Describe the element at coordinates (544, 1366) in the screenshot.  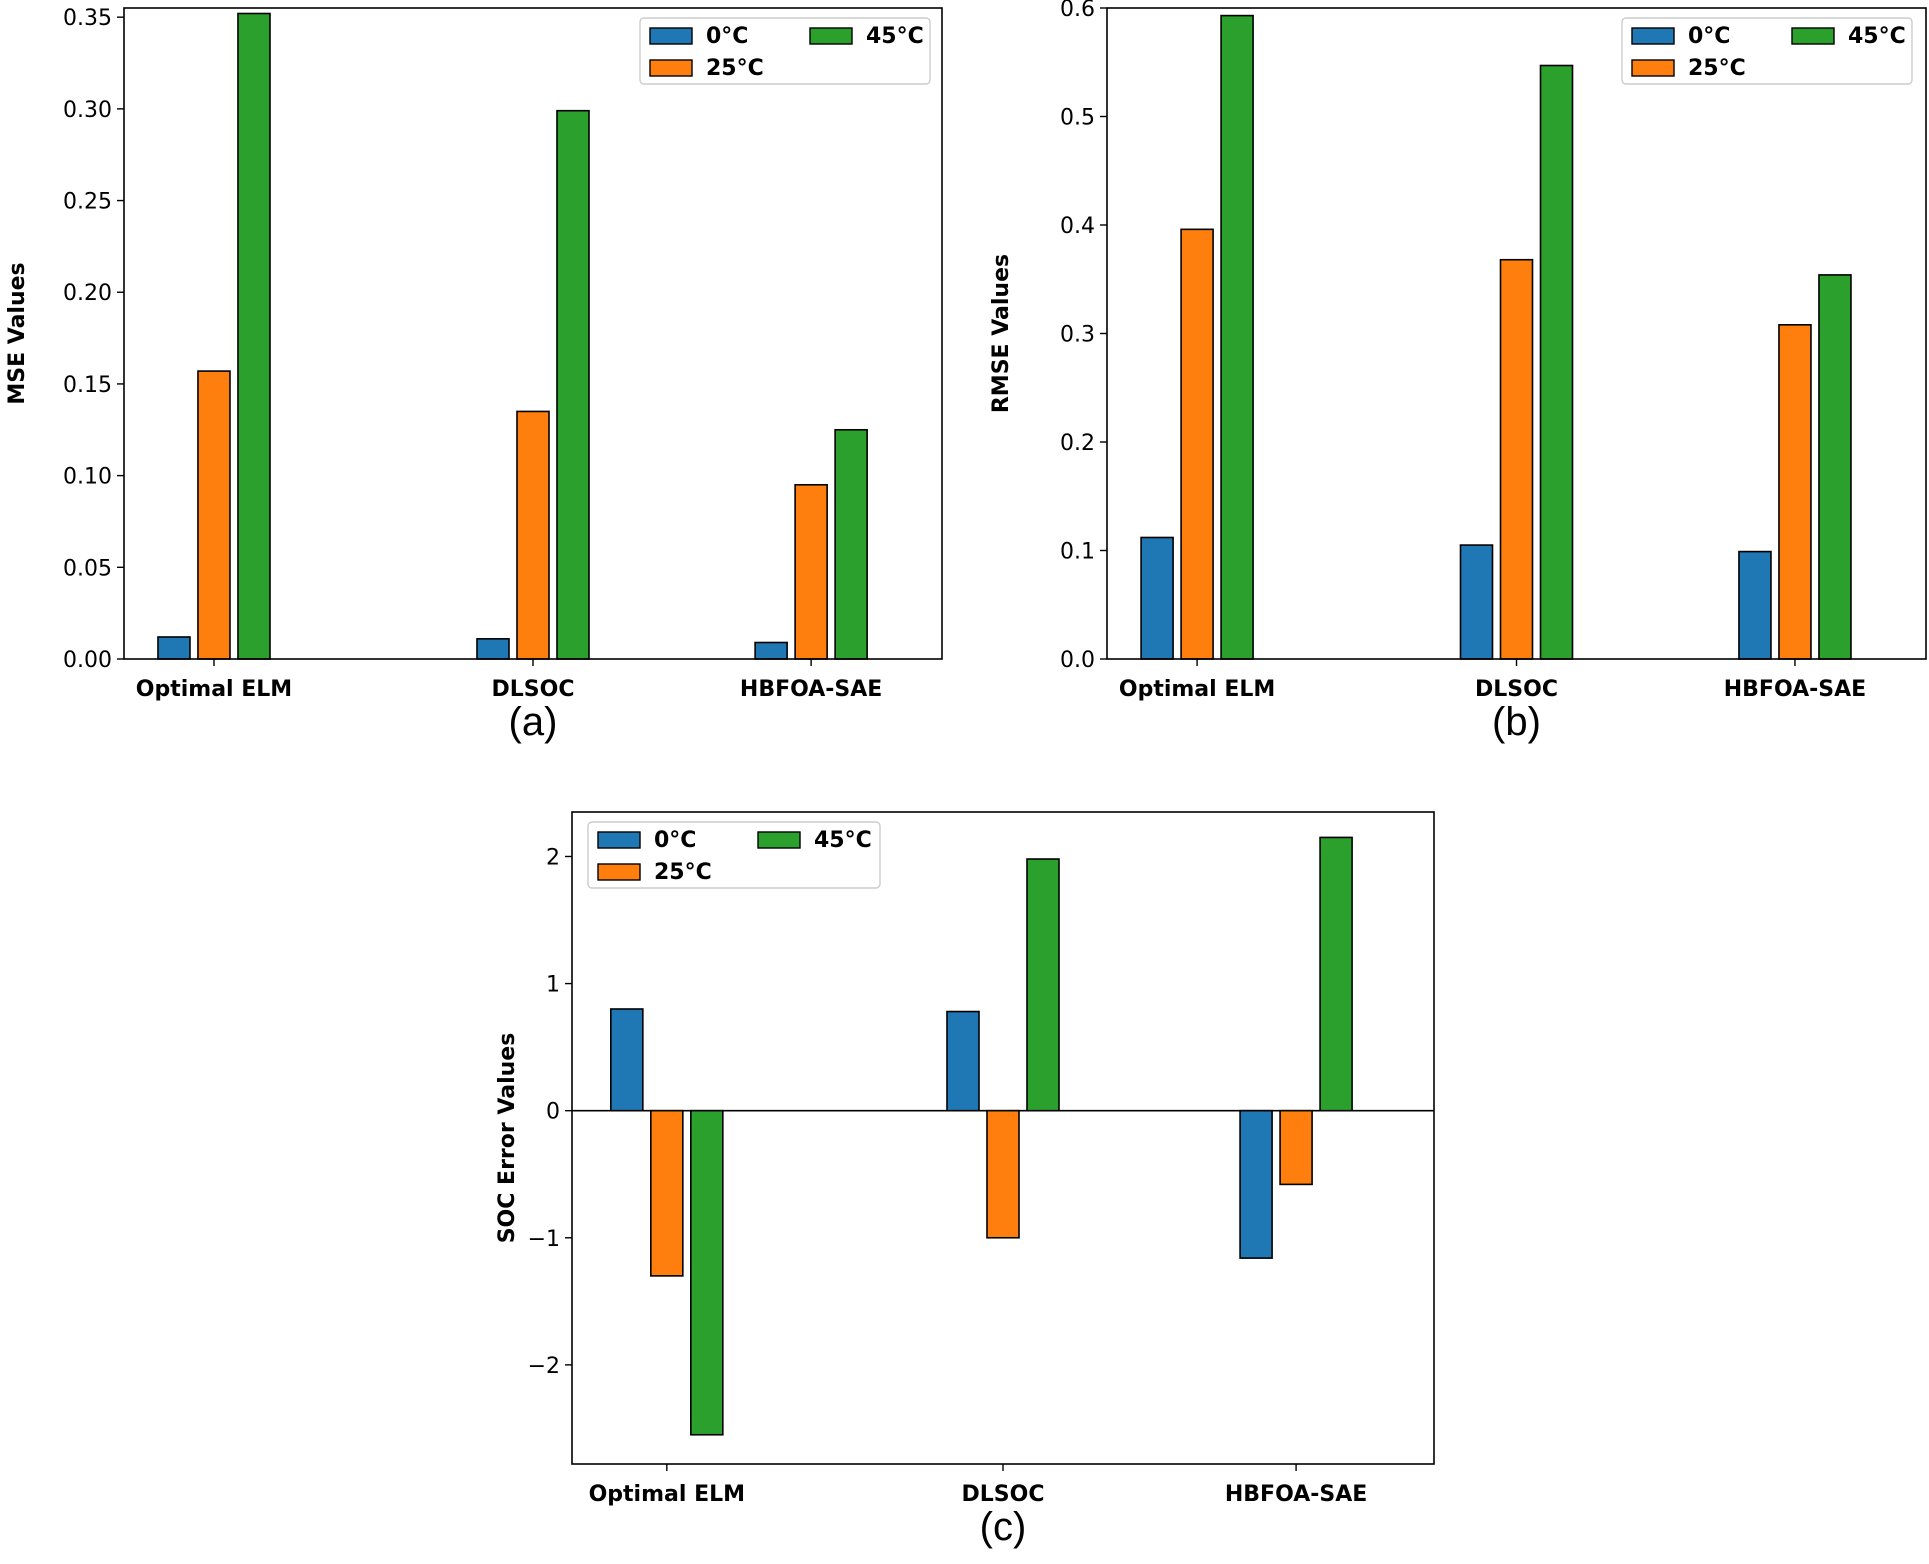
I see `y-tick-label: −2` at that location.